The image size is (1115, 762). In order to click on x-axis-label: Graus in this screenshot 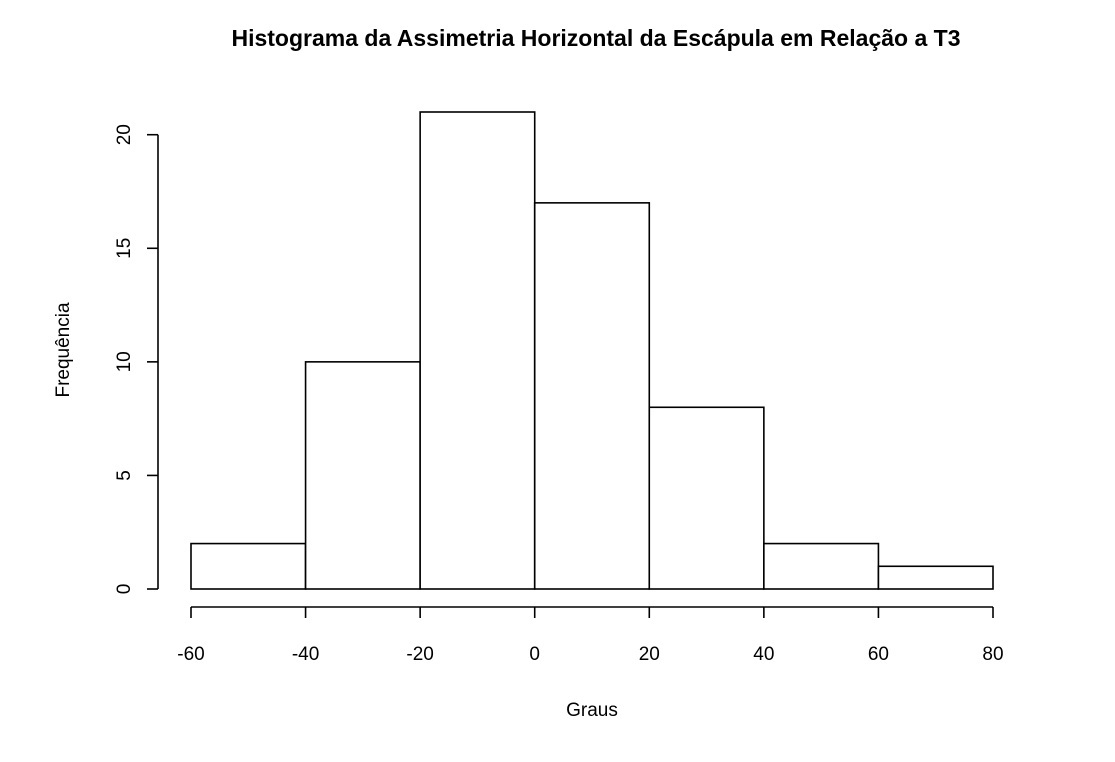, I will do `click(592, 710)`.